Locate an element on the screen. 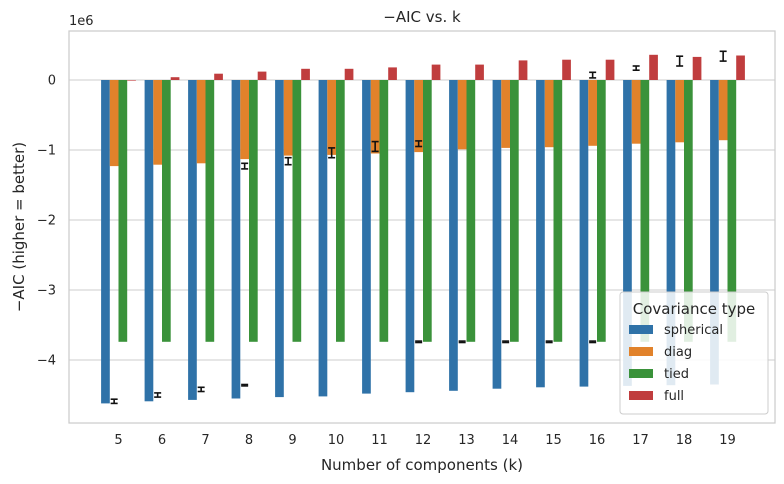 The width and height of the screenshot is (784, 484). x-tick-label: 8 is located at coordinates (249, 440).